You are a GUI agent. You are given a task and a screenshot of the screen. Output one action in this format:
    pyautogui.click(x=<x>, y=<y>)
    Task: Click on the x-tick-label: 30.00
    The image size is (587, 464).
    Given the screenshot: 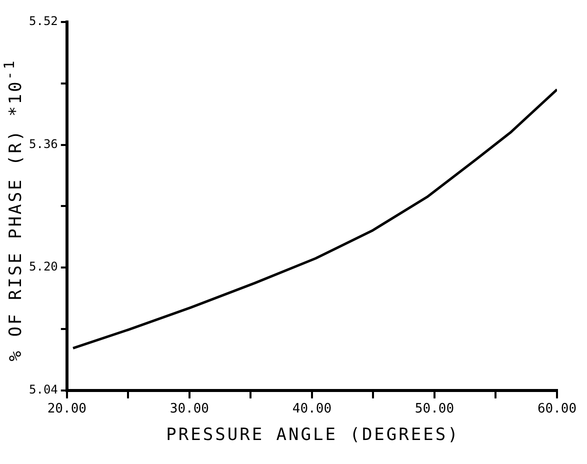 What is the action you would take?
    pyautogui.click(x=189, y=409)
    